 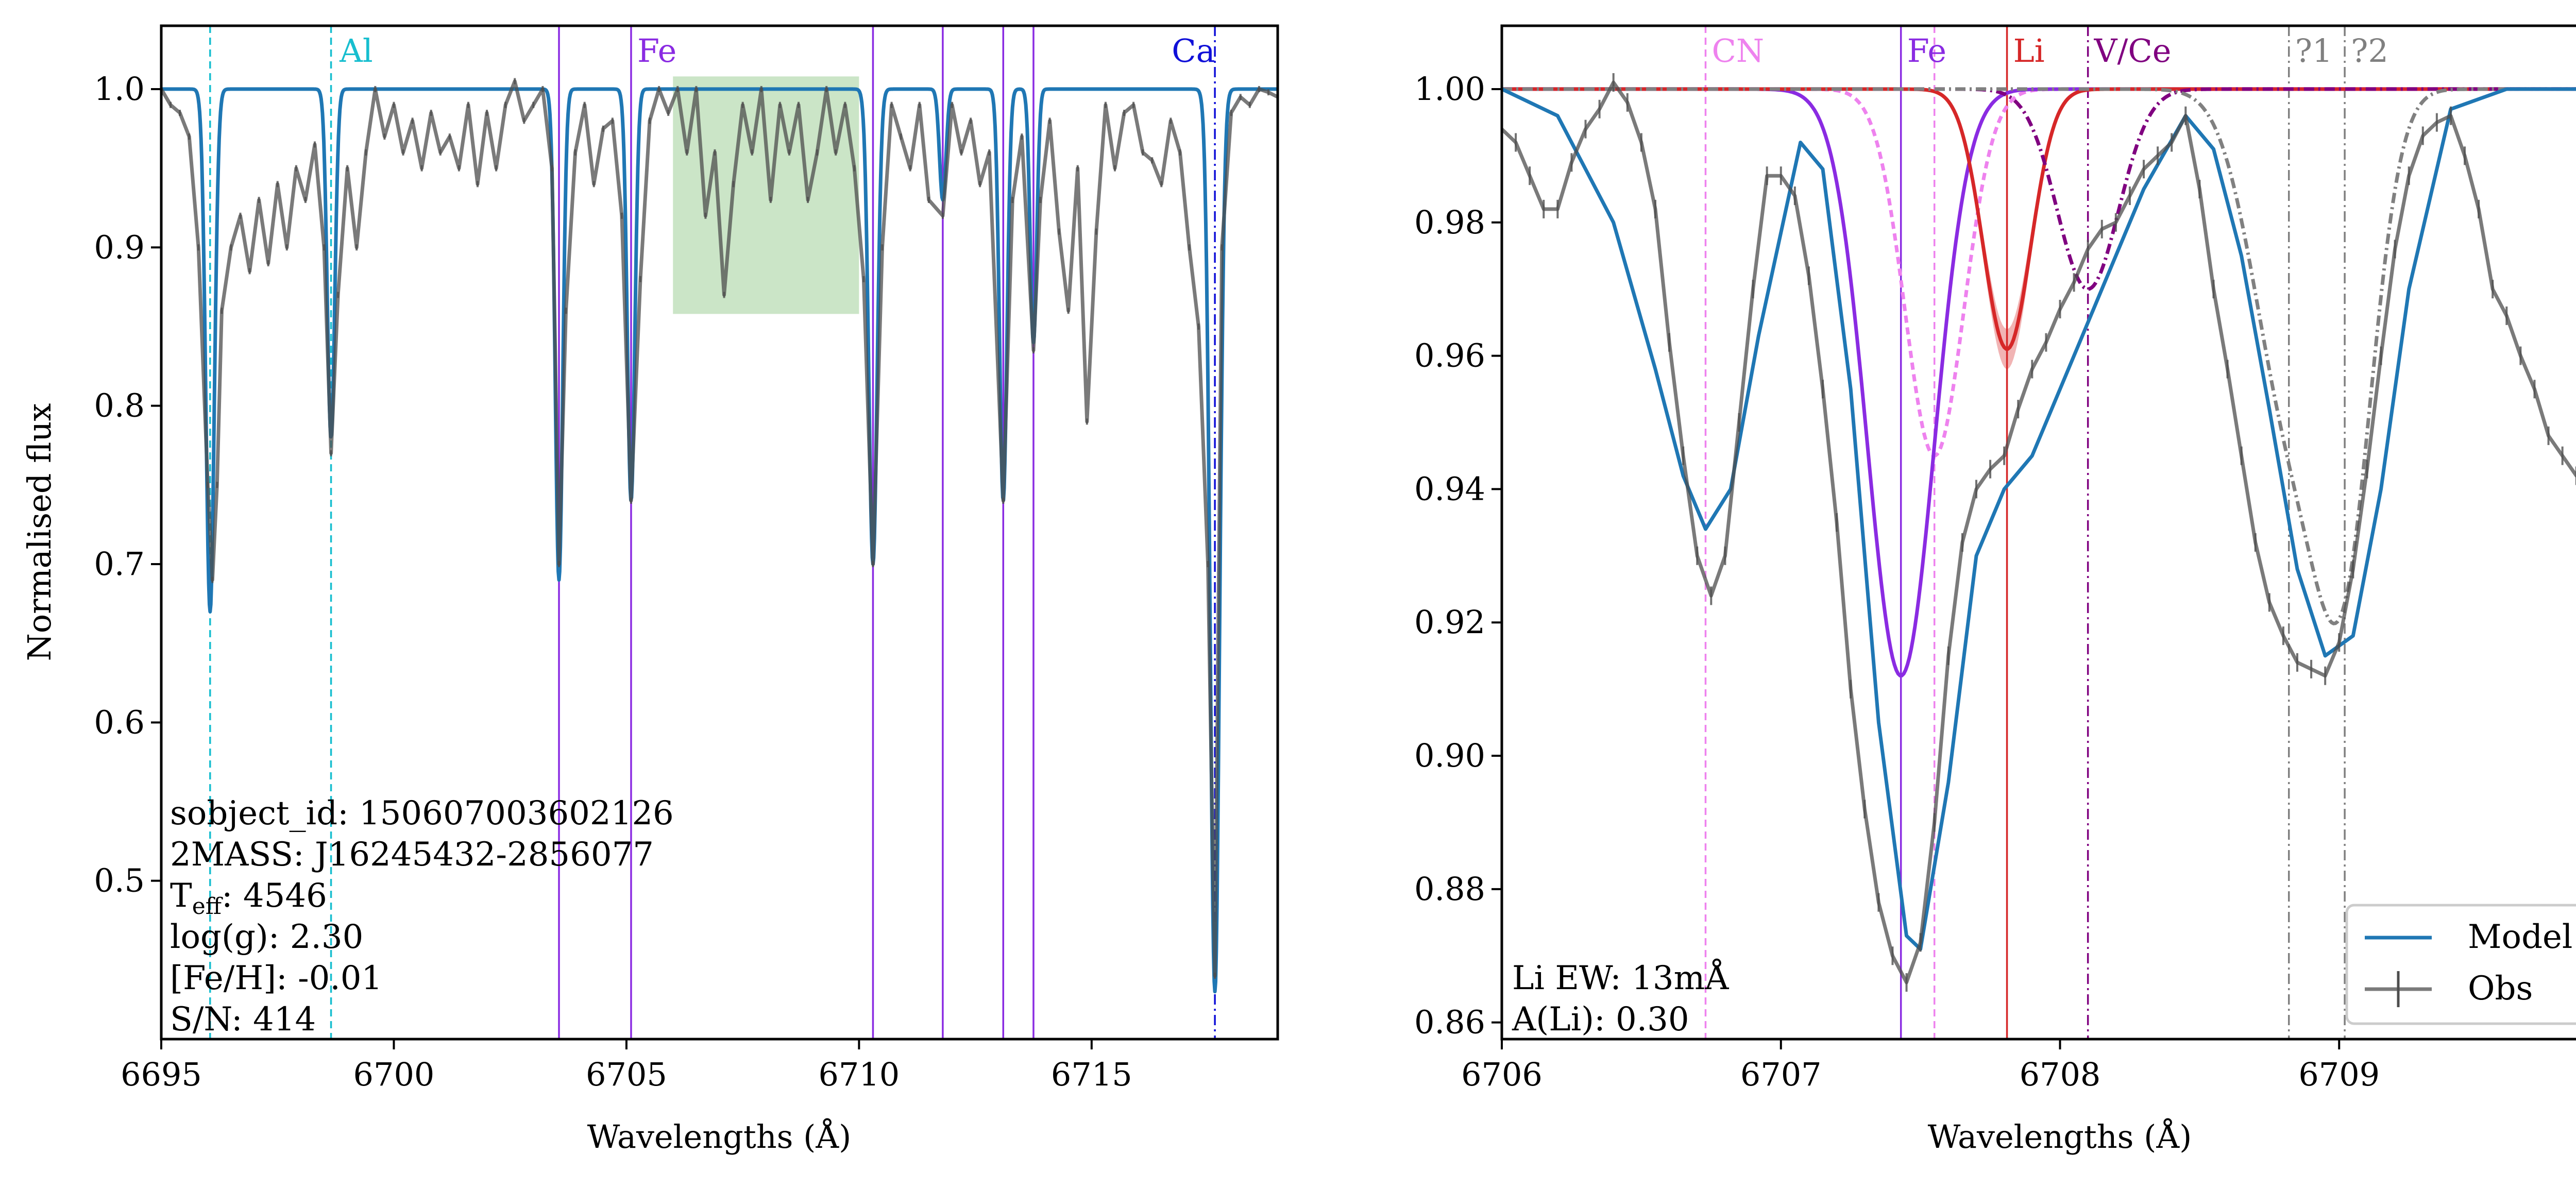 What do you see at coordinates (266, 937) in the screenshot?
I see `logg-text: log(g): 2.30` at bounding box center [266, 937].